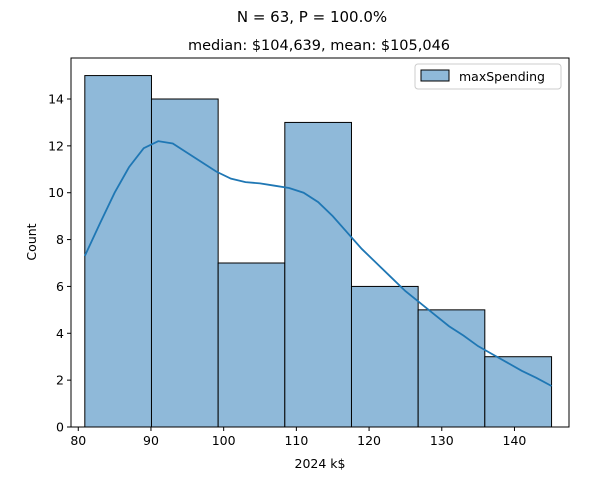  What do you see at coordinates (369, 440) in the screenshot?
I see `x-tick-label: 120` at bounding box center [369, 440].